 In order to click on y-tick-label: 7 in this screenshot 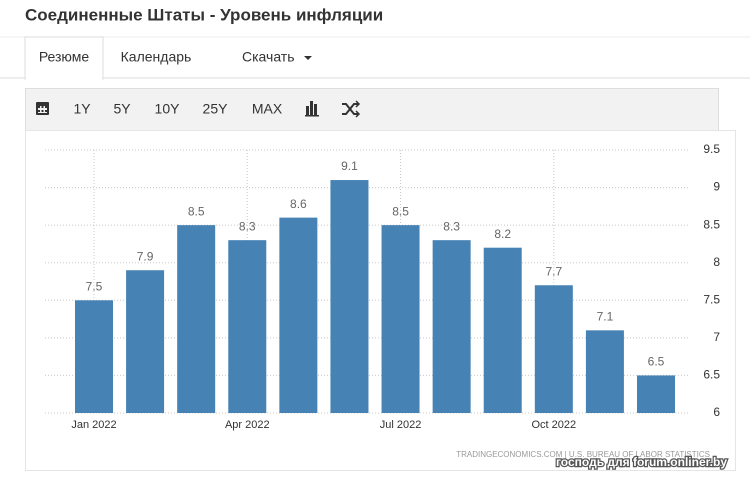, I will do `click(716, 337)`.